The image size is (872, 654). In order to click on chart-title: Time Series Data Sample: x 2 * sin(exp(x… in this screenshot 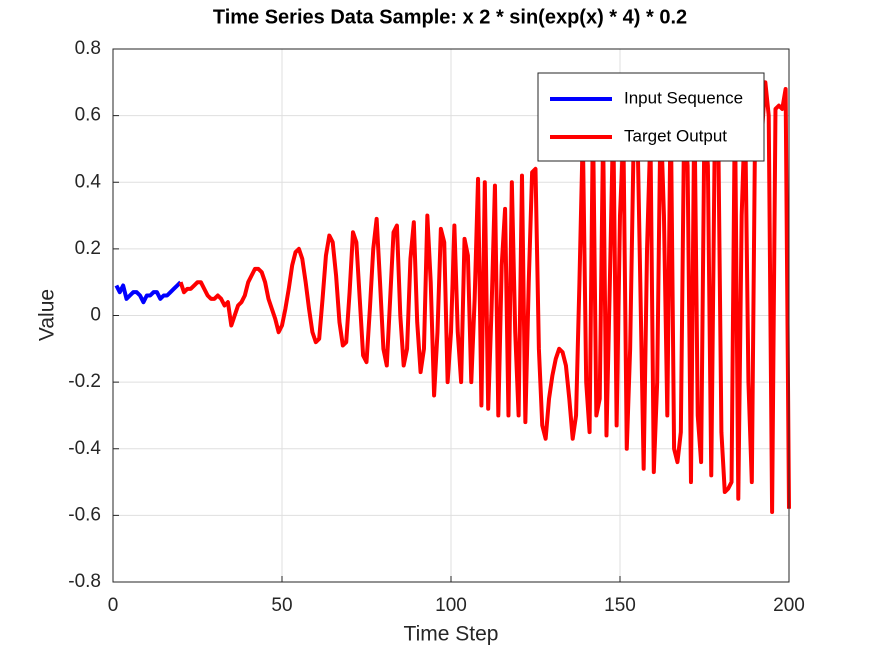, I will do `click(450, 17)`.